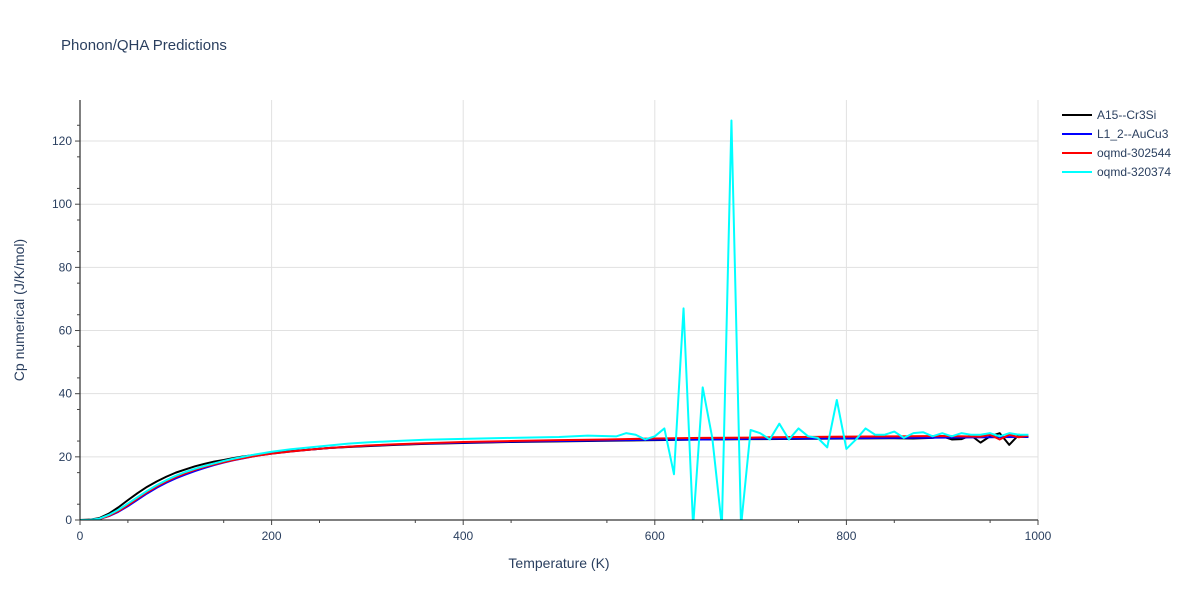 The image size is (1200, 600). I want to click on x-tick-label: 1000, so click(1038, 536).